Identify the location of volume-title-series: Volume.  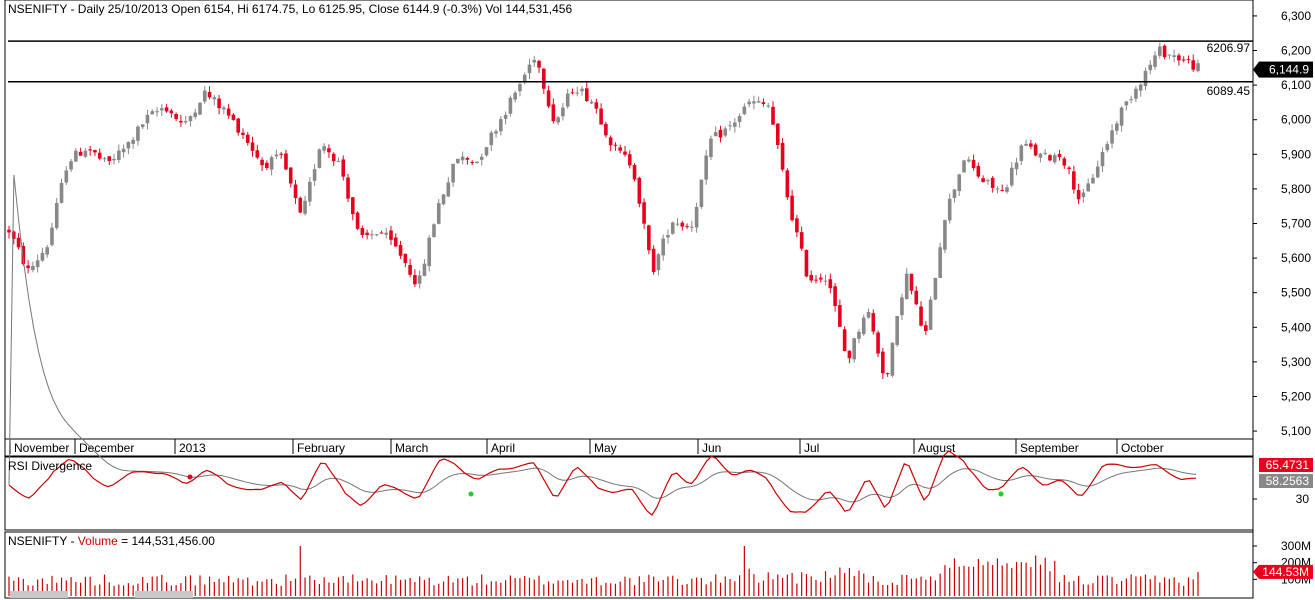
(97, 541).